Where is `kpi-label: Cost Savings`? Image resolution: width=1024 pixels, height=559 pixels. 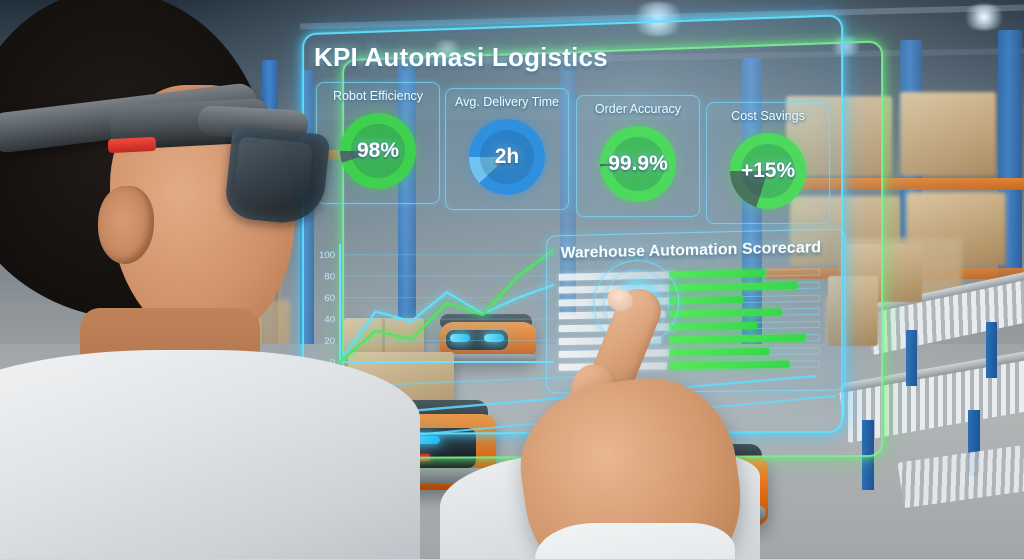 kpi-label: Cost Savings is located at coordinates (768, 116).